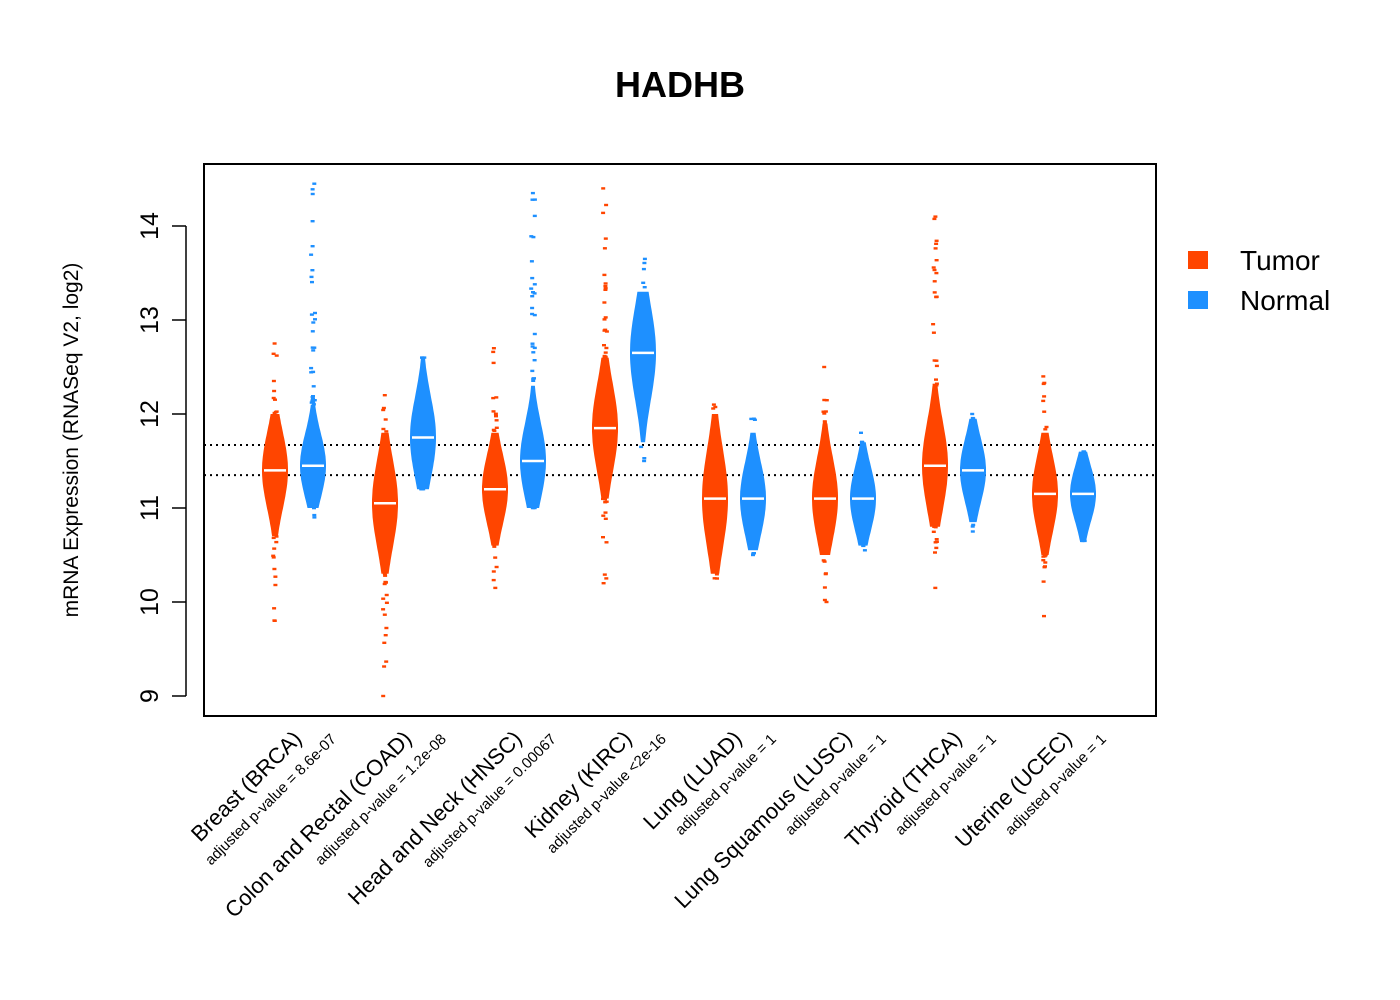 This screenshot has width=1400, height=1000. I want to click on violin-normal-1-point, so click(424, 357).